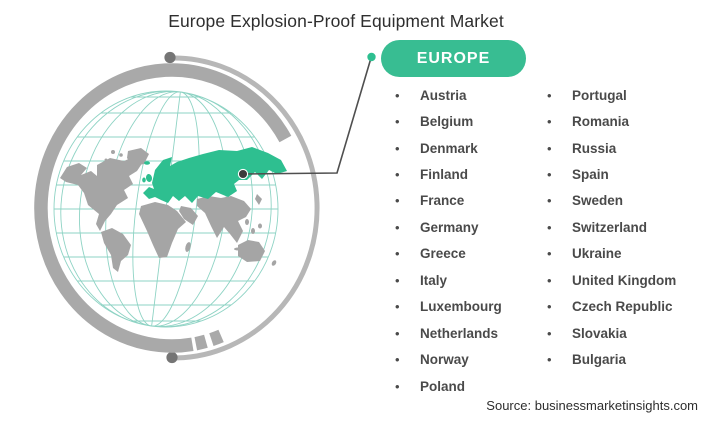 This screenshot has height=430, width=720. I want to click on country-list-item: • Romania, so click(626, 121).